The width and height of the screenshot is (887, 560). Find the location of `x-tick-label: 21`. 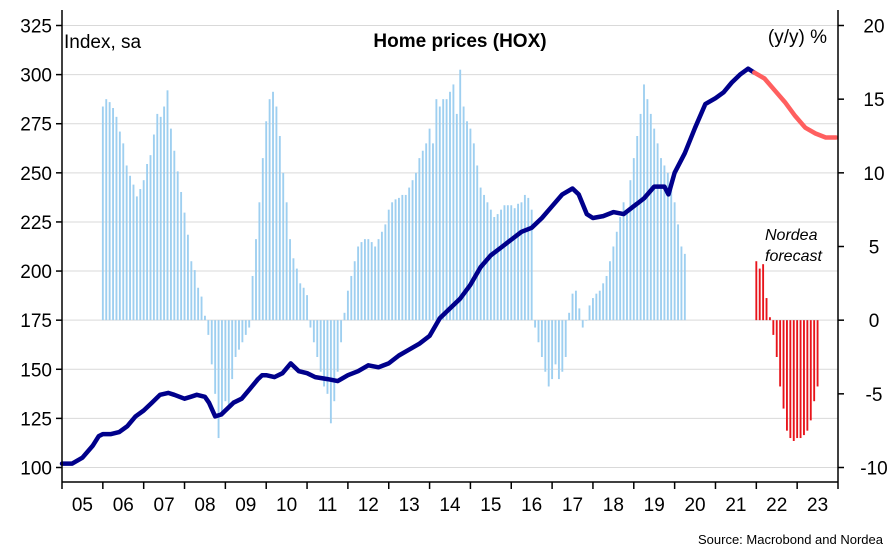

x-tick-label: 21 is located at coordinates (735, 505).